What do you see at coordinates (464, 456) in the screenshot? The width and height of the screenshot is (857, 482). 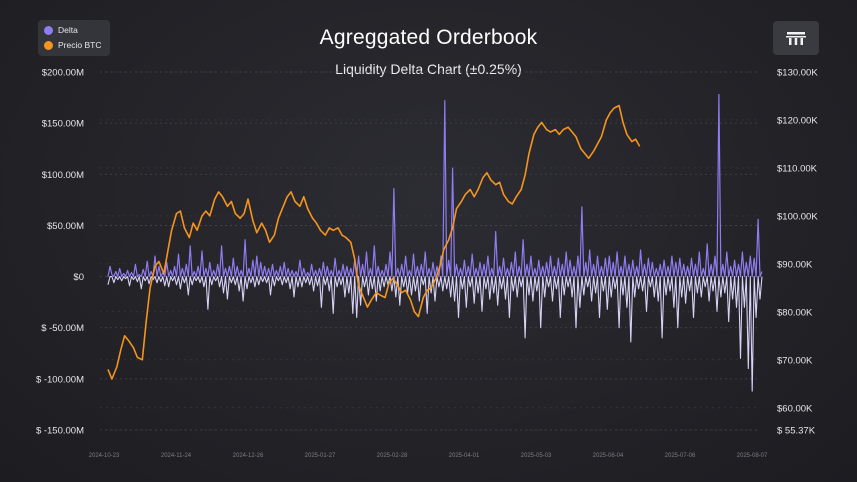 I see `x-tick-label: 2025-04-01` at bounding box center [464, 456].